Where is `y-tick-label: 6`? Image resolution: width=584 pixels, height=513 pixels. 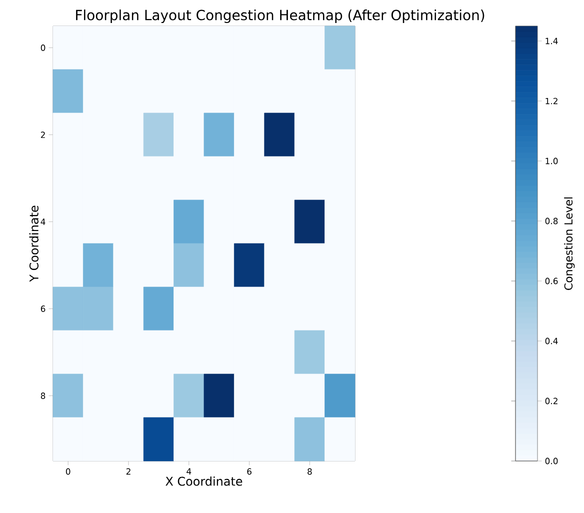
y-tick-label: 6 is located at coordinates (43, 309).